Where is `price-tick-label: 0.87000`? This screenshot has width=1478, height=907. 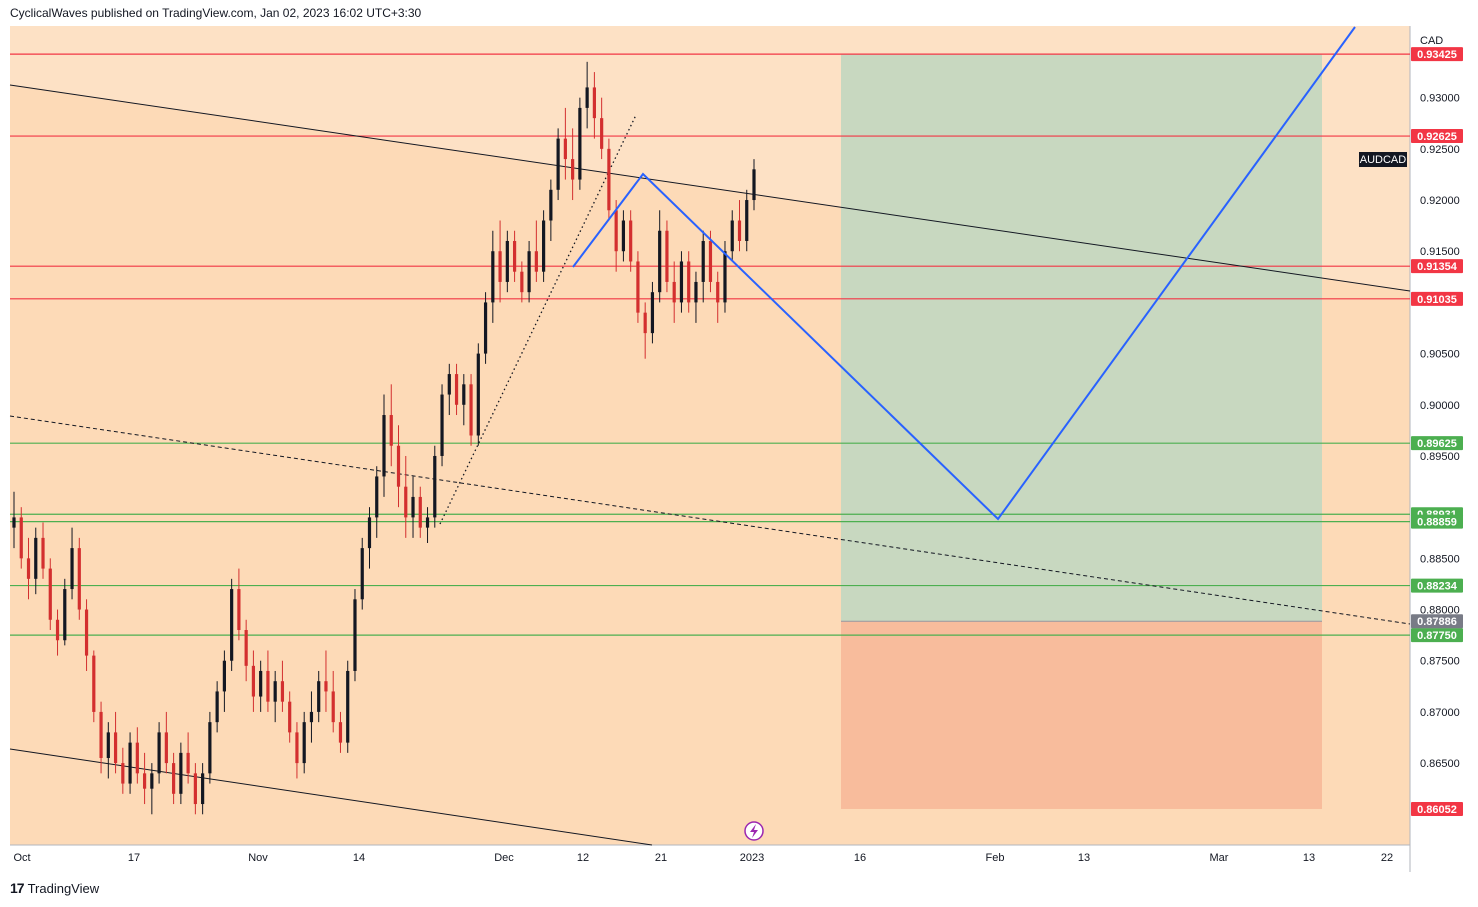
price-tick-label: 0.87000 is located at coordinates (1440, 713).